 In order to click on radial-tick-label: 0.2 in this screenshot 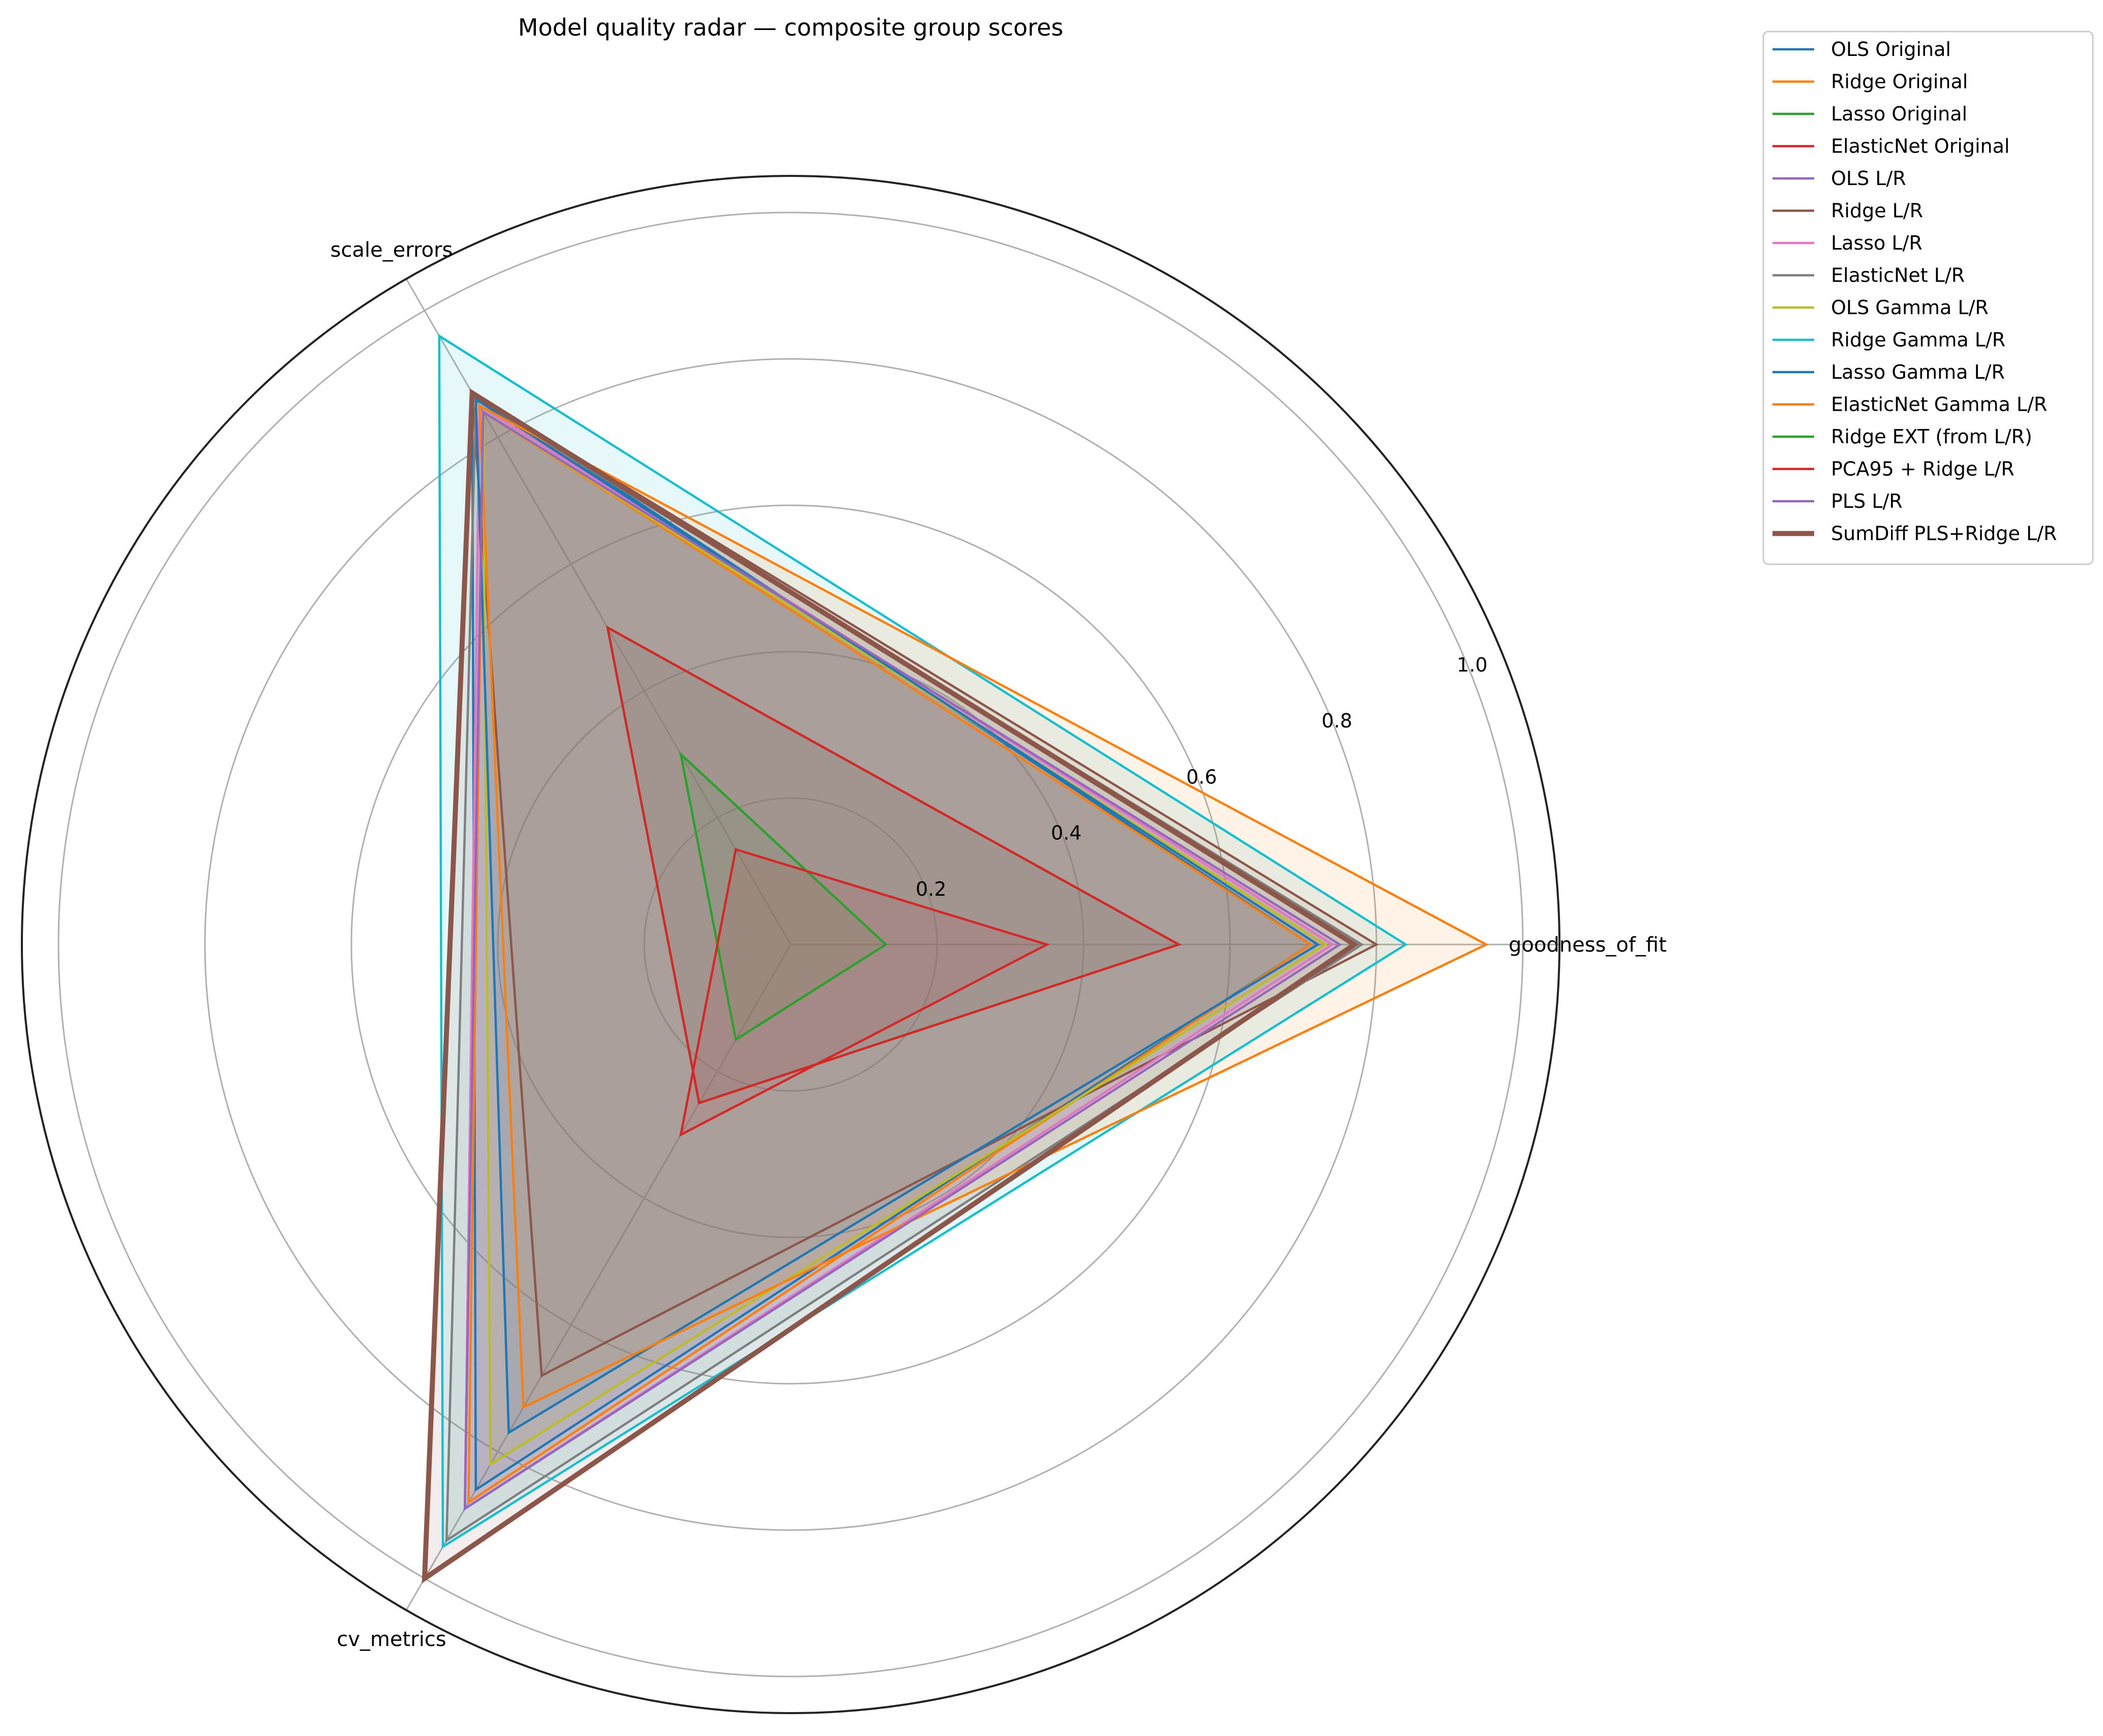, I will do `click(931, 889)`.